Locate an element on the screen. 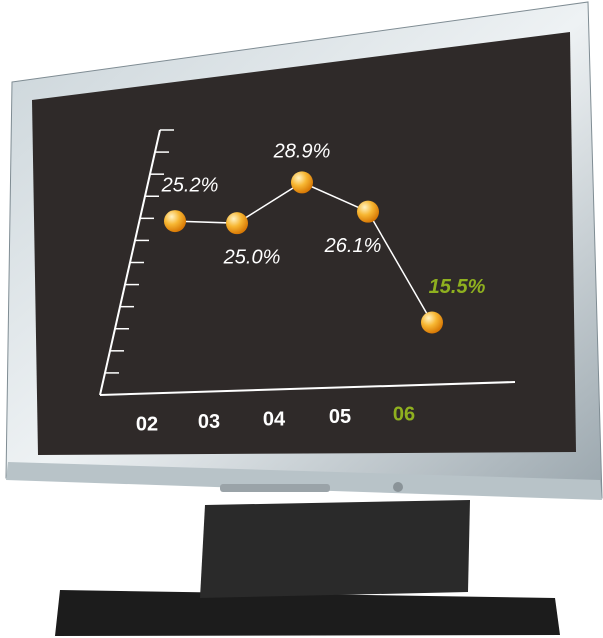 This screenshot has width=603, height=638. value-label: 15.5% is located at coordinates (457, 287).